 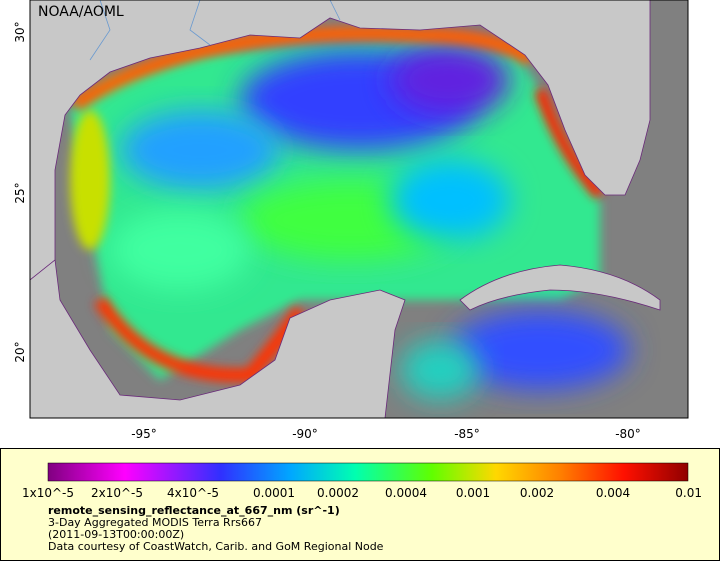 What do you see at coordinates (81, 12) in the screenshot?
I see `credit: NOAA/AOML` at bounding box center [81, 12].